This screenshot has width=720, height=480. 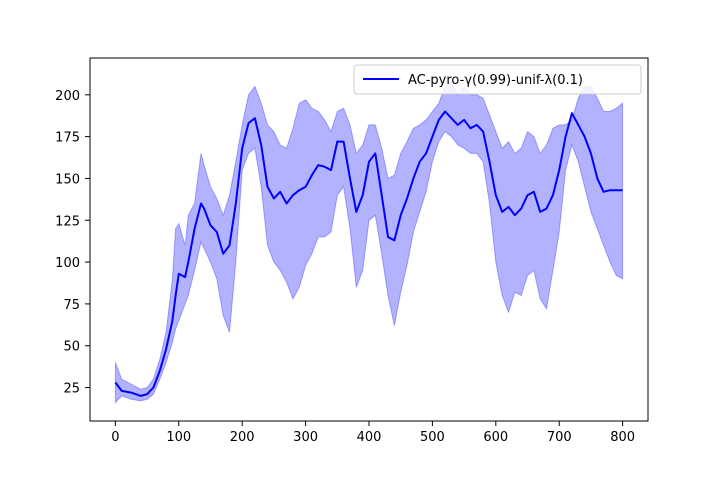 What do you see at coordinates (622, 437) in the screenshot?
I see `x-tick-label: 800` at bounding box center [622, 437].